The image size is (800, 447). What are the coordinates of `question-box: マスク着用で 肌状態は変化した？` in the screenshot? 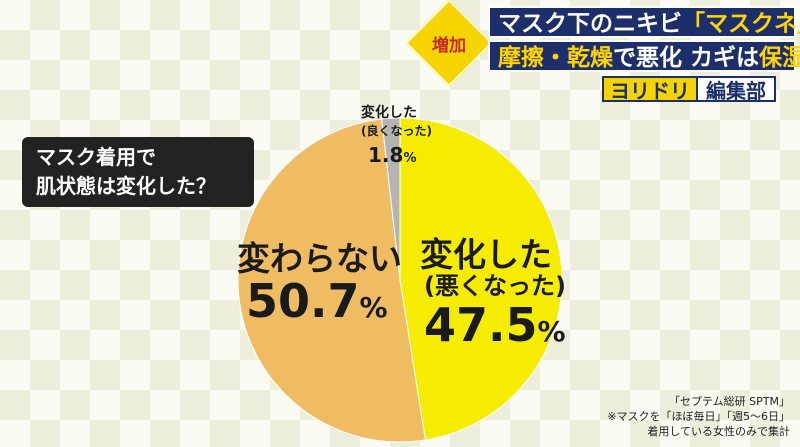 It's located at (138, 172).